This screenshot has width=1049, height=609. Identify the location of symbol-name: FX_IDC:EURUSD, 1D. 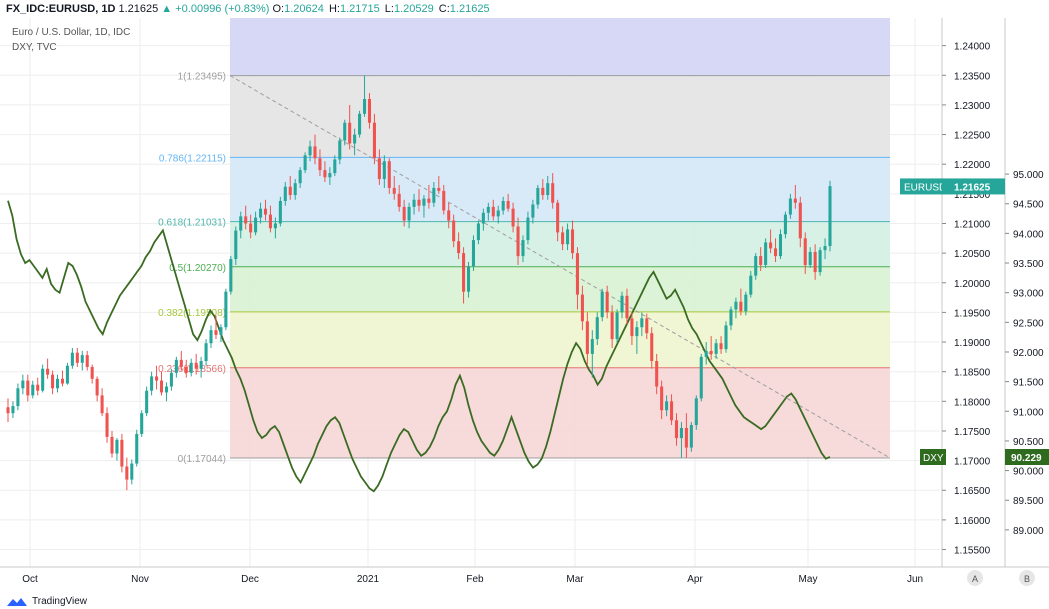
(61, 9).